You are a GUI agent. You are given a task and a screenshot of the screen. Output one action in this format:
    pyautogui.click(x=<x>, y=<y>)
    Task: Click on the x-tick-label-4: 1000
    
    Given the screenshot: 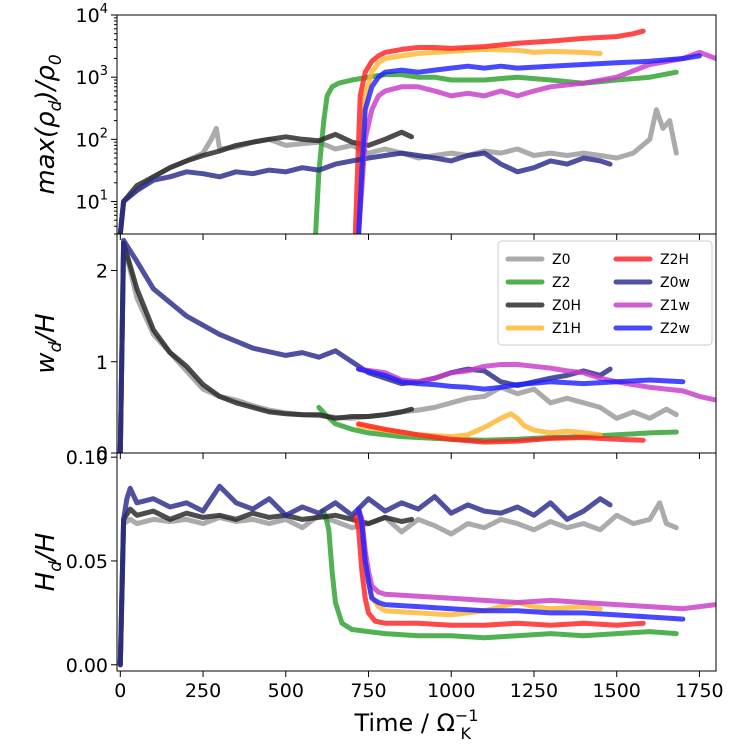 What is the action you would take?
    pyautogui.click(x=451, y=691)
    